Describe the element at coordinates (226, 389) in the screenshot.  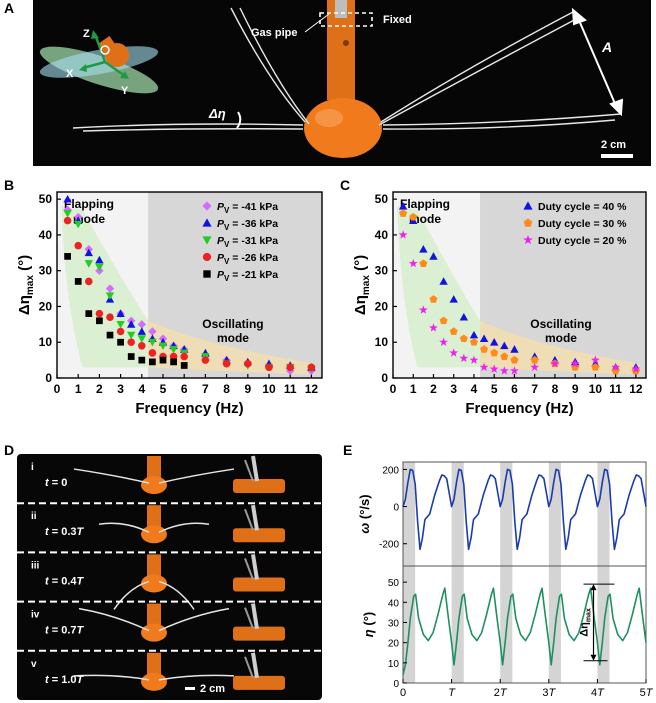
I see `x-tick-label: 8` at that location.